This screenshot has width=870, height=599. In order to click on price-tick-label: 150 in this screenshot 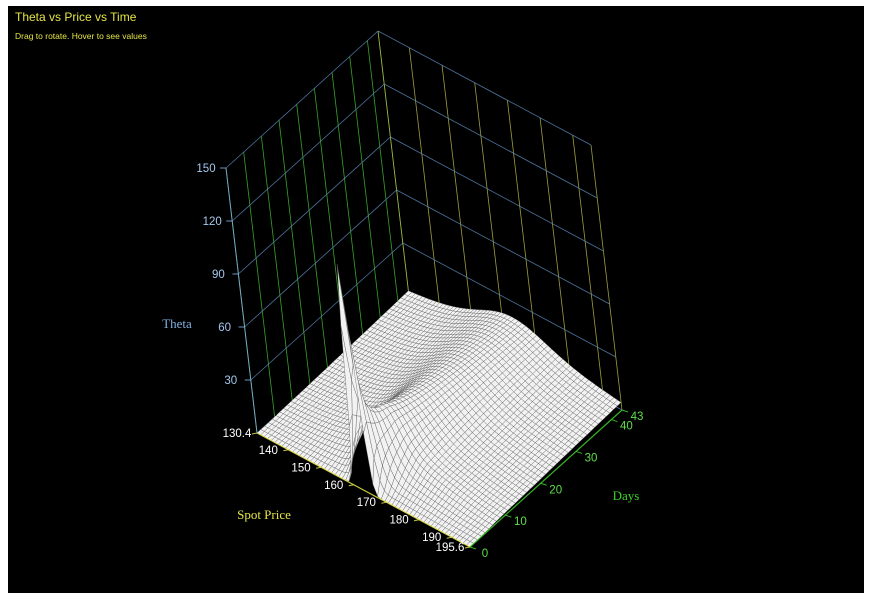, I will do `click(300, 468)`.